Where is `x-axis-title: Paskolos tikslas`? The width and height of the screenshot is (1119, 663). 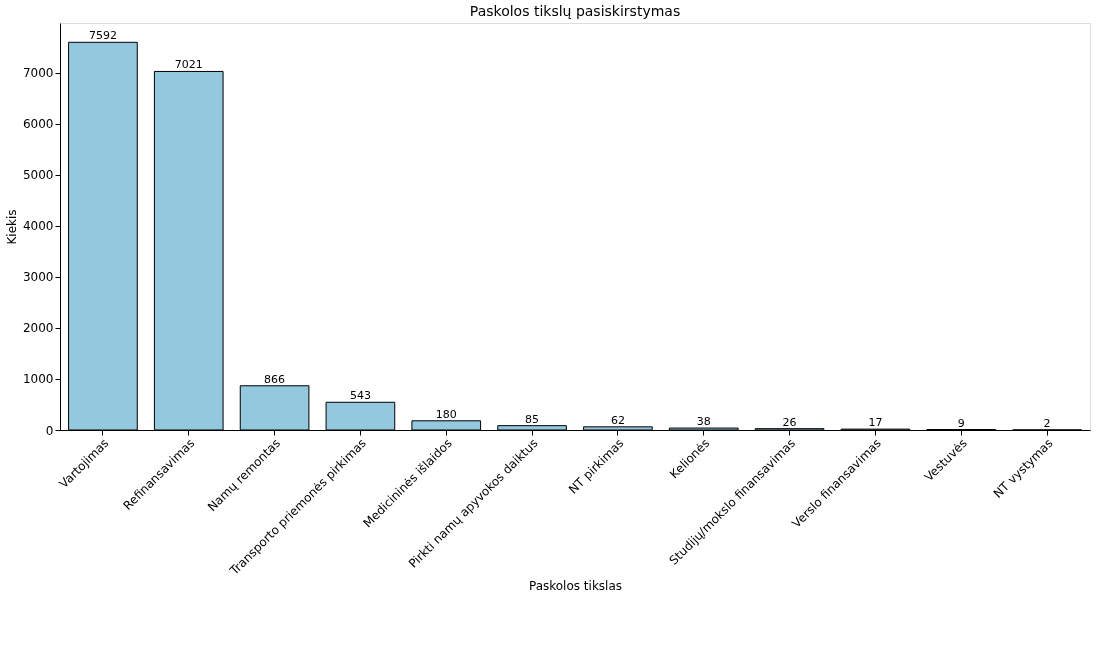
x-axis-title: Paskolos tikslas is located at coordinates (575, 586).